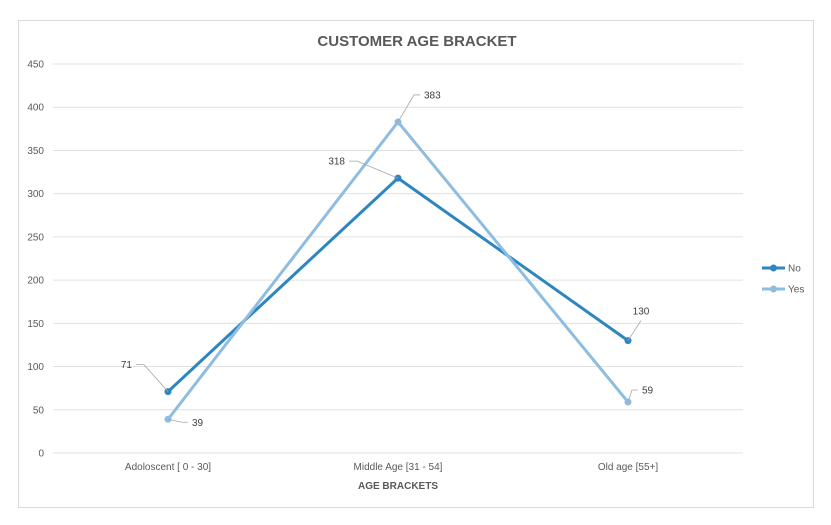 This screenshot has width=831, height=525. I want to click on y-axis-ticks: 0 50 100 150 200 250 300 350 400 450, so click(35, 260).